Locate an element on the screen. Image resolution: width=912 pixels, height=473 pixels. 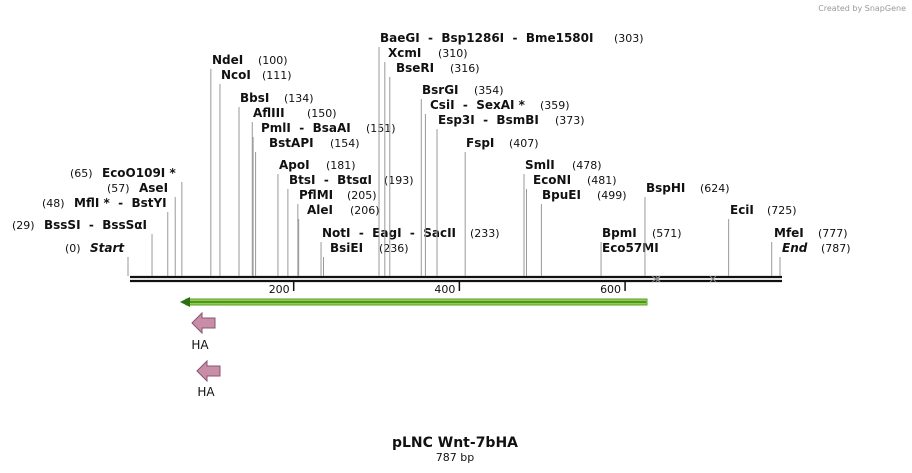
site-position: (206) is located at coordinates (365, 210).